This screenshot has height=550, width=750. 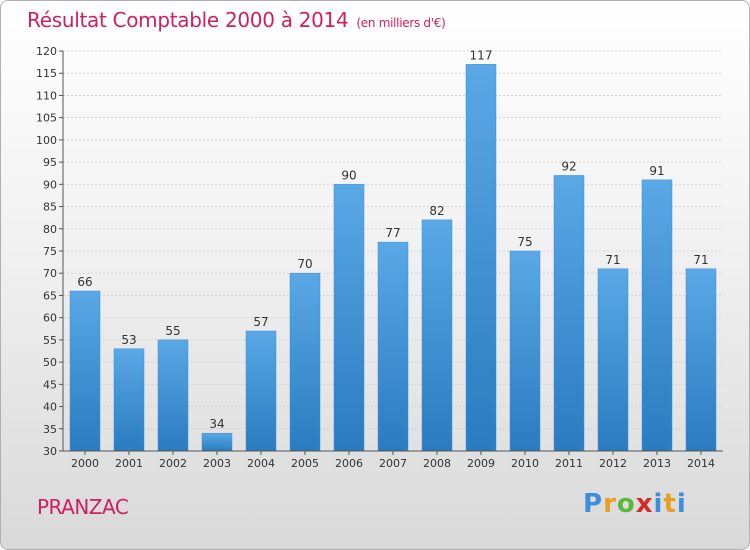 I want to click on proxiti-logo: Proxiti, so click(x=635, y=504).